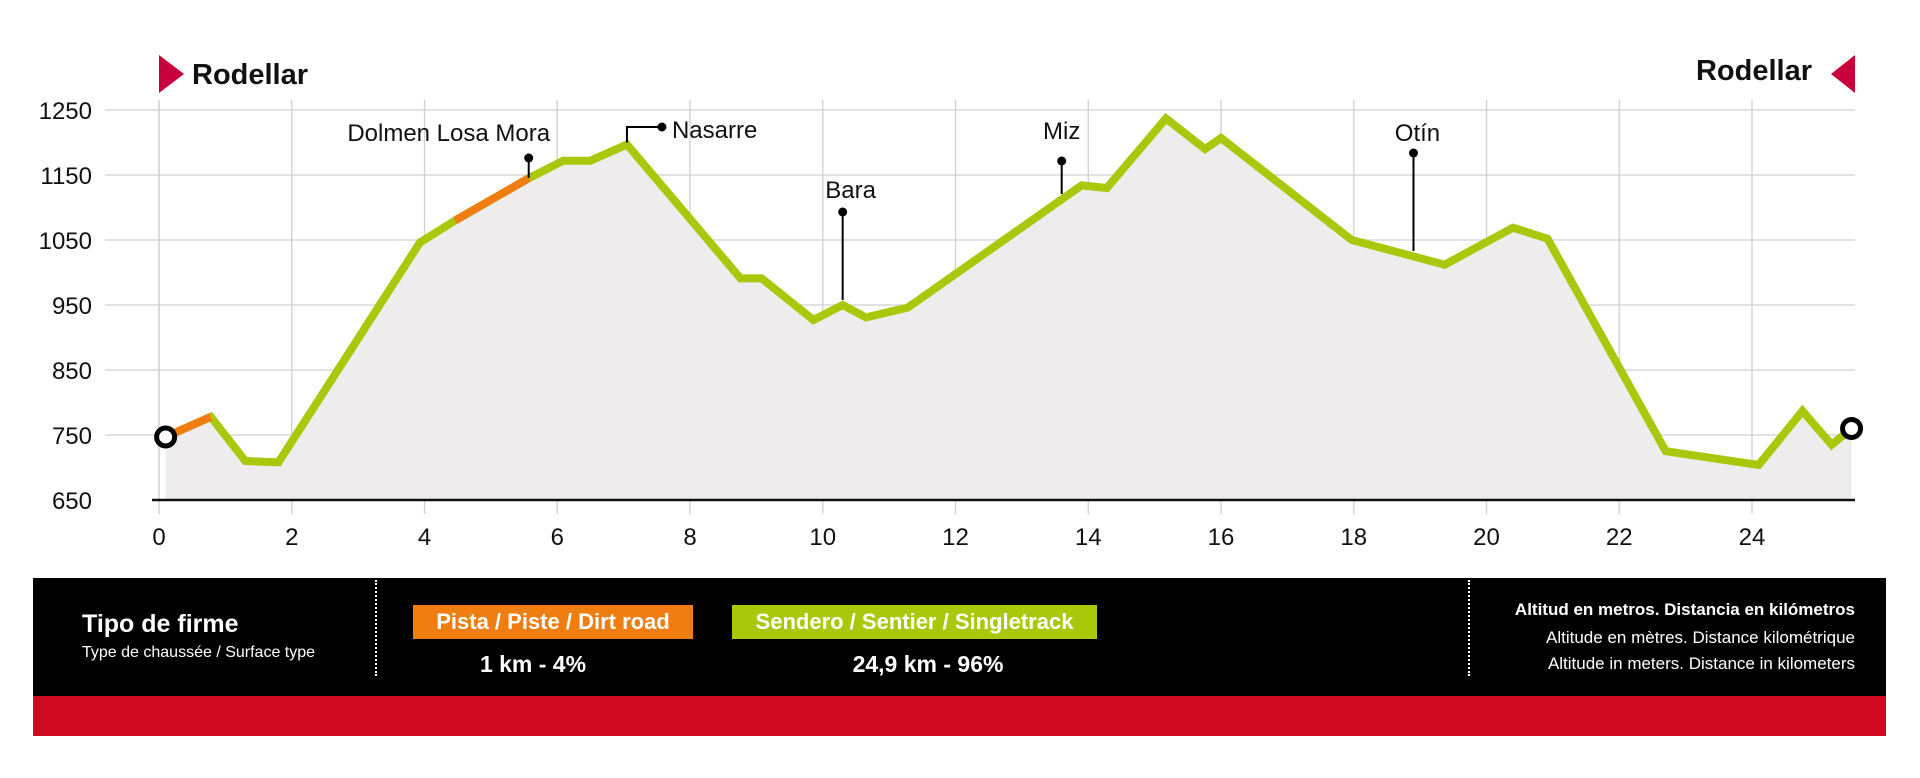  What do you see at coordinates (1486, 537) in the screenshot?
I see `x-tick-label: 20` at bounding box center [1486, 537].